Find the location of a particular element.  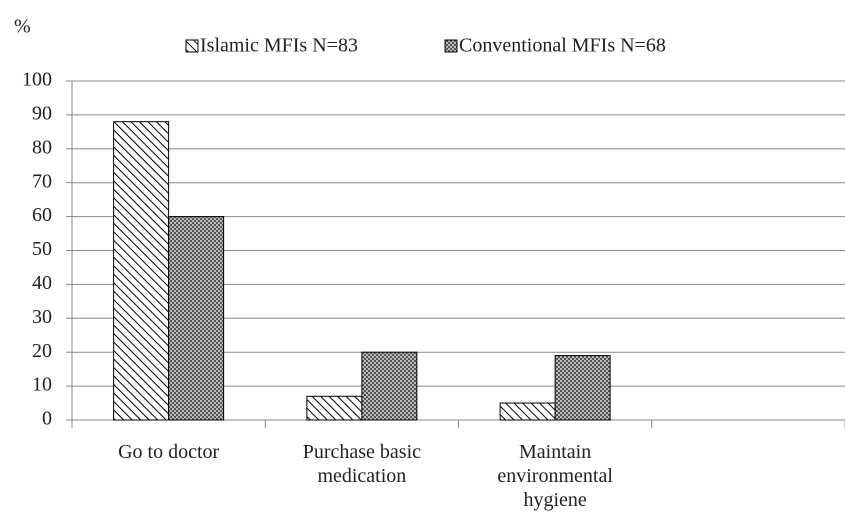

x-tick-label: Go to doctor is located at coordinates (169, 452).